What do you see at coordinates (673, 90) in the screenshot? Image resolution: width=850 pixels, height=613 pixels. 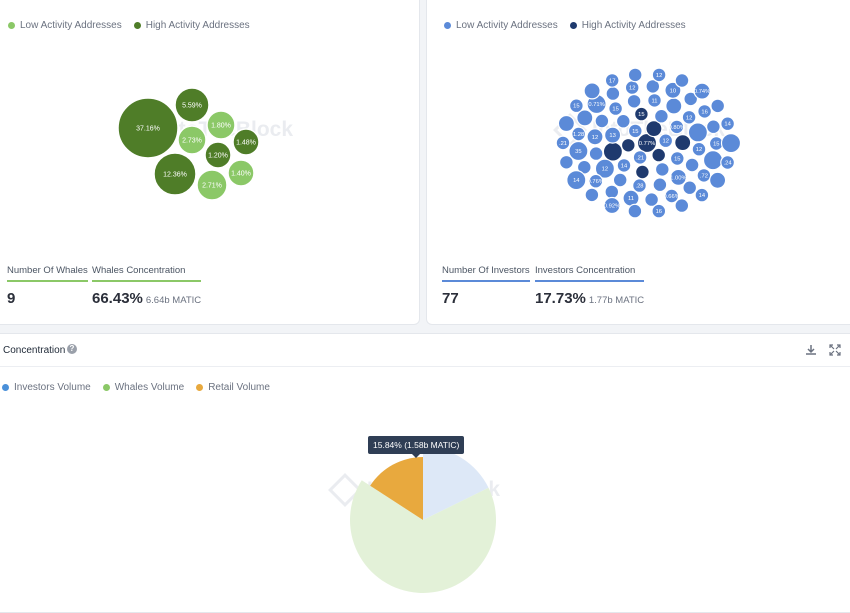 I see `investor-bubble: 10` at bounding box center [673, 90].